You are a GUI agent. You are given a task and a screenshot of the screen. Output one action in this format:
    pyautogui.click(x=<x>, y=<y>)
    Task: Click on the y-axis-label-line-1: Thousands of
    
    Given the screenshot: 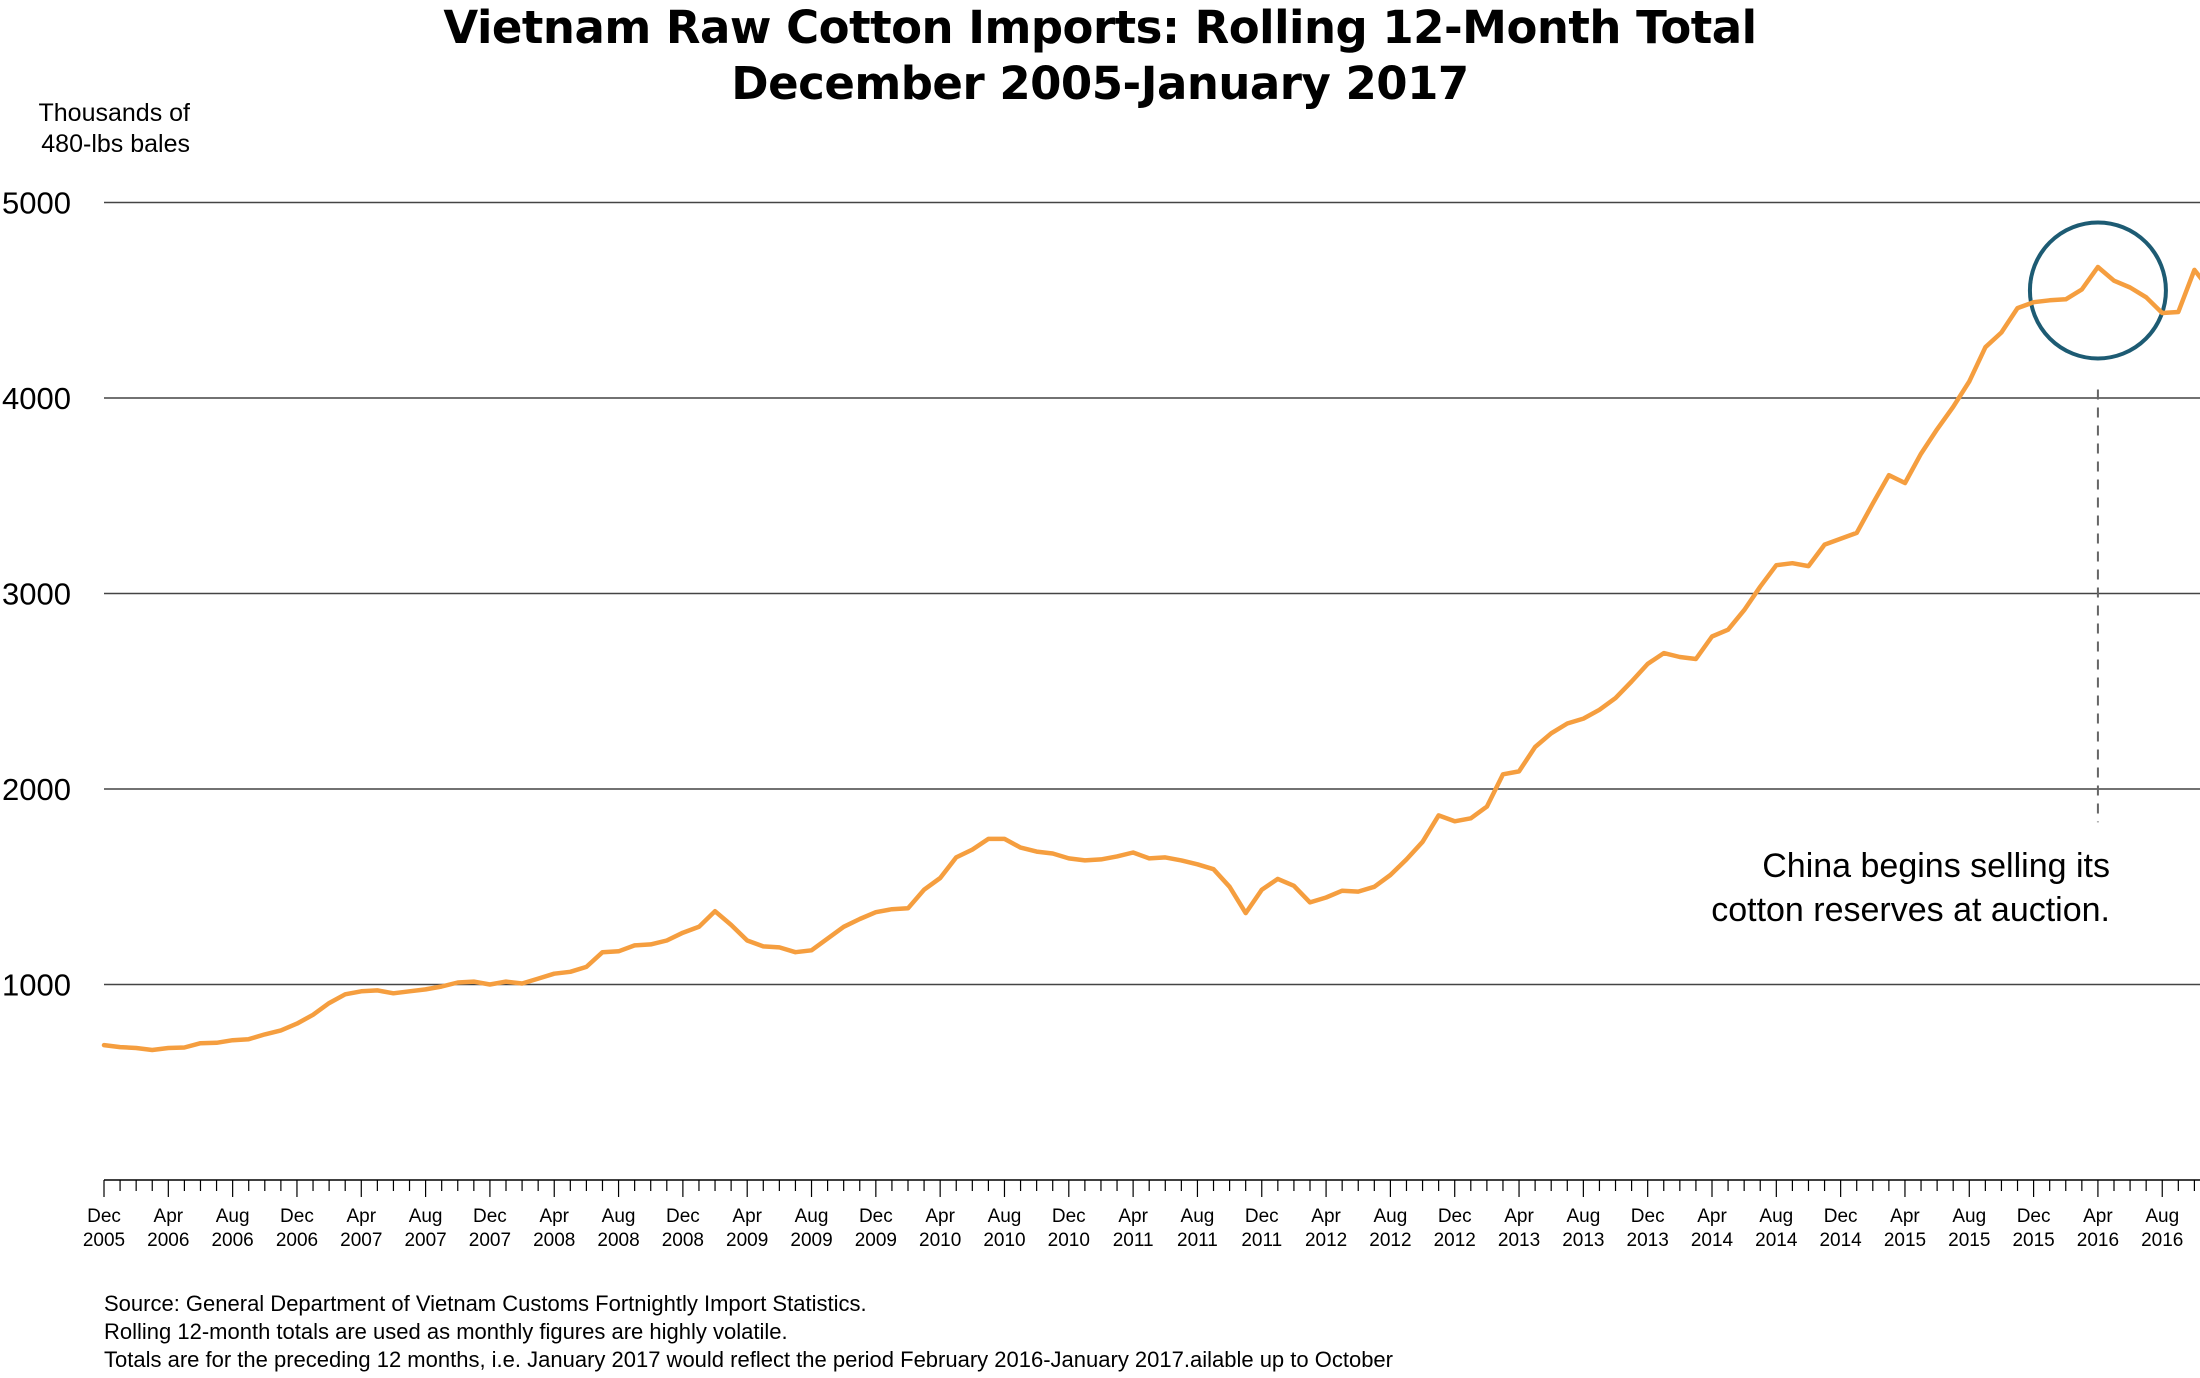 What is the action you would take?
    pyautogui.click(x=114, y=113)
    